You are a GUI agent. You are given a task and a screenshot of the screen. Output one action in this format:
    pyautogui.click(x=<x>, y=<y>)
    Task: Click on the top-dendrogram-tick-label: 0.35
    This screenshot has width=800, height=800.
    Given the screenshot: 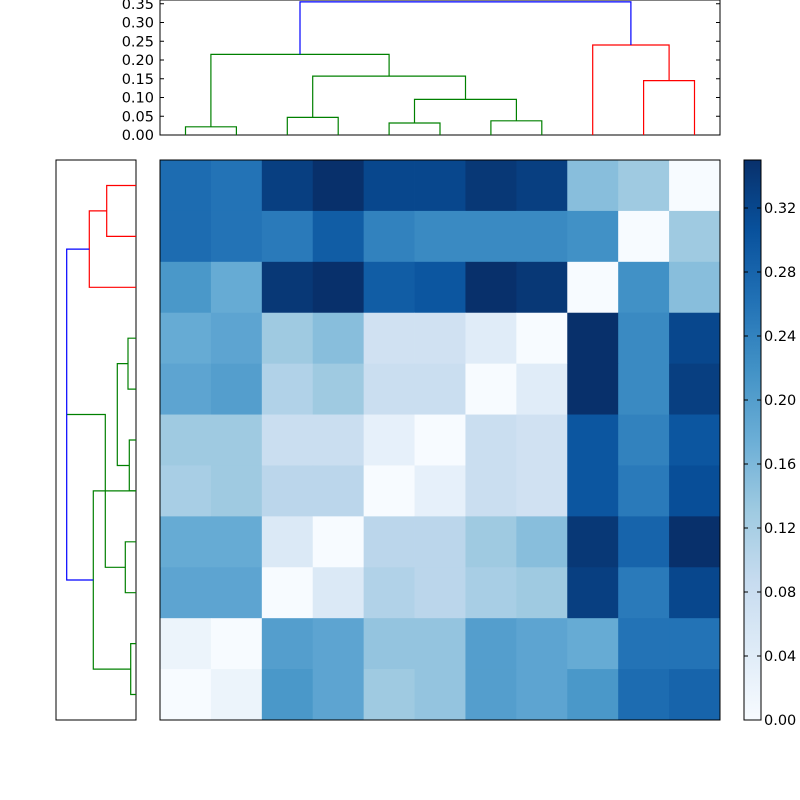 What is the action you would take?
    pyautogui.click(x=138, y=6)
    